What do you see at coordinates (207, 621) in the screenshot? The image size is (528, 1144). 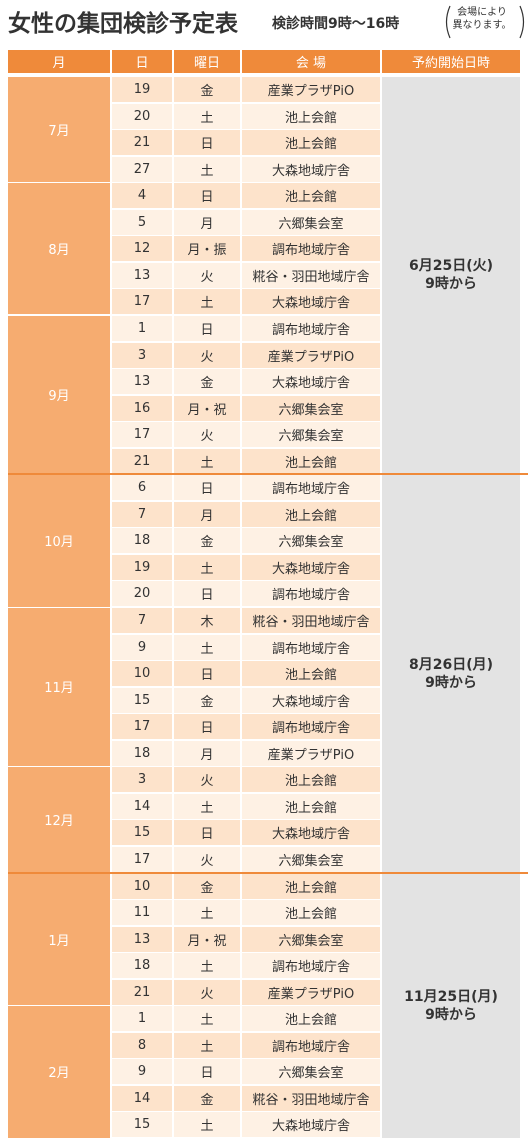 I see `cell: 木` at bounding box center [207, 621].